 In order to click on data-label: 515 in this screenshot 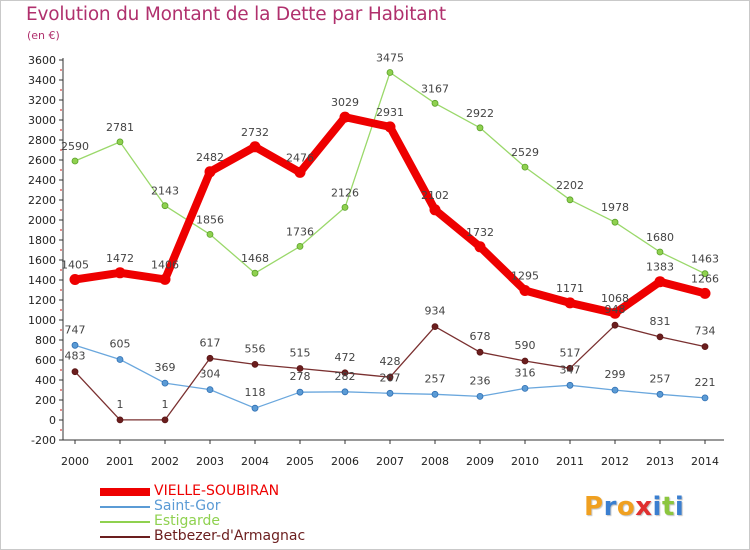, I will do `click(300, 353)`.